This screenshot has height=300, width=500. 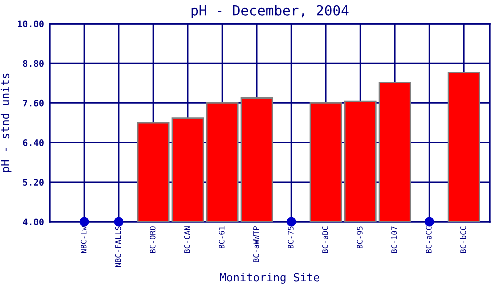 What do you see at coordinates (270, 12) in the screenshot?
I see `chart-title: pH - December, 2004` at bounding box center [270, 12].